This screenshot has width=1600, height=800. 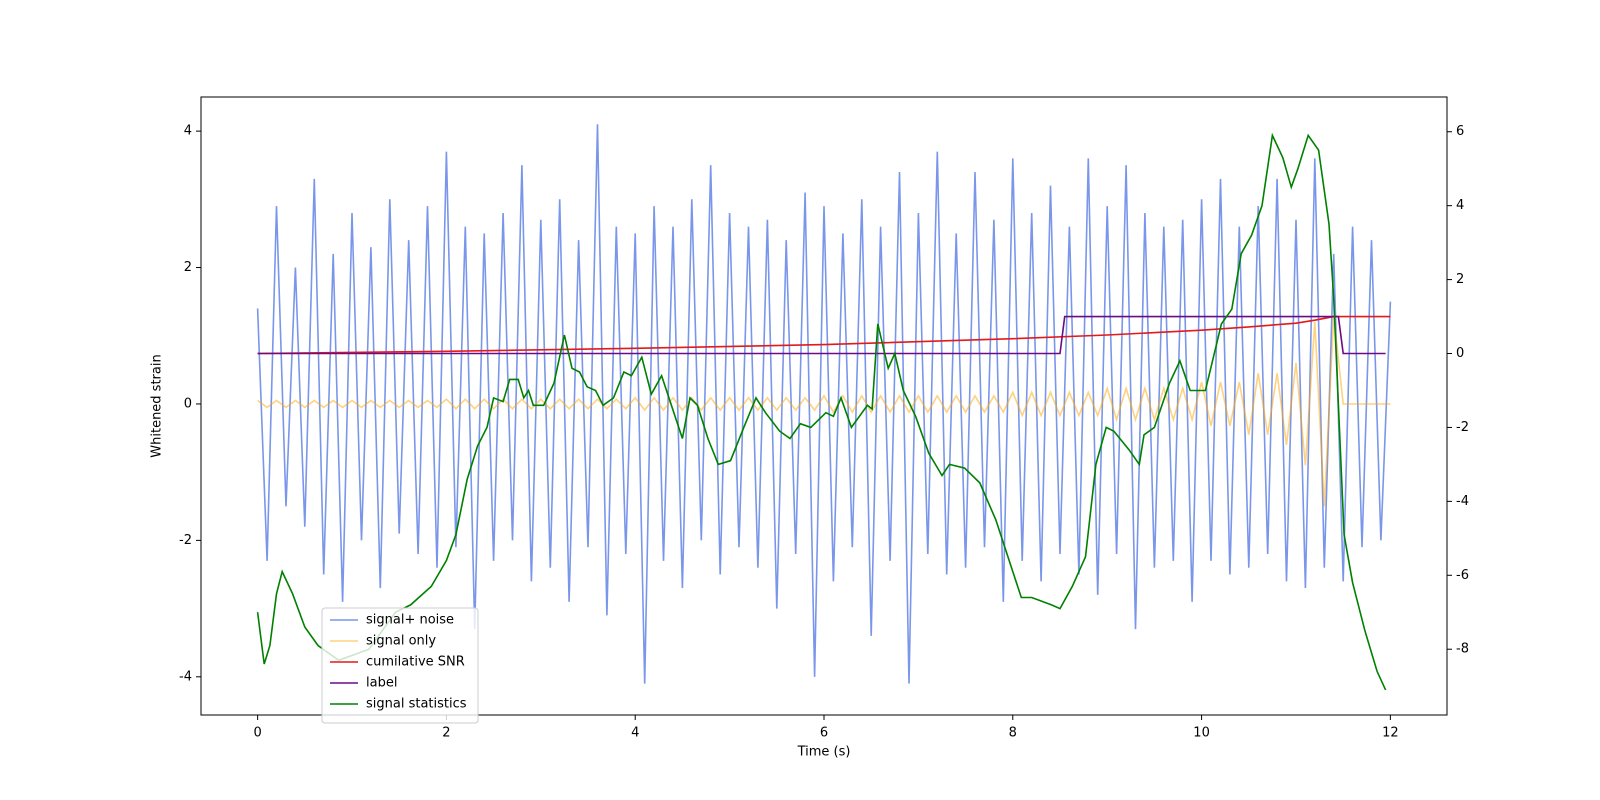 What do you see at coordinates (257, 733) in the screenshot?
I see `x-tick-label: 0` at bounding box center [257, 733].